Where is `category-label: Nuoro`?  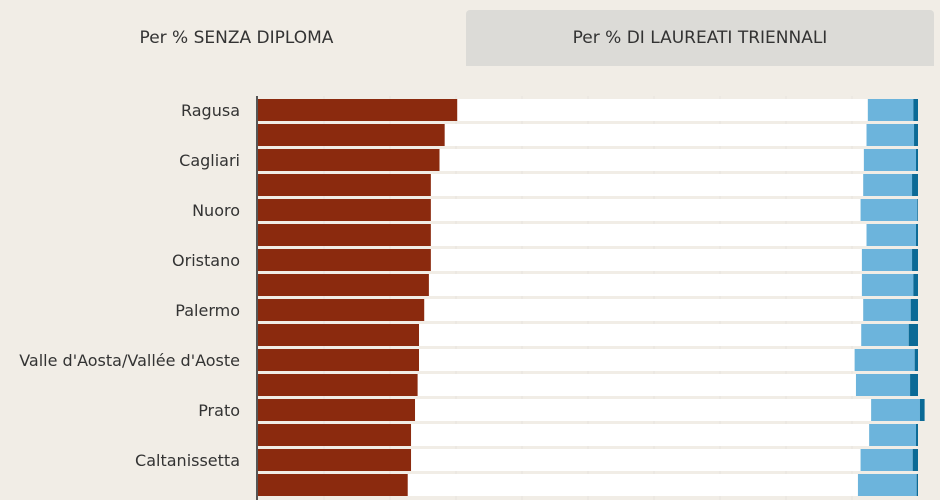
category-label: Nuoro is located at coordinates (216, 210).